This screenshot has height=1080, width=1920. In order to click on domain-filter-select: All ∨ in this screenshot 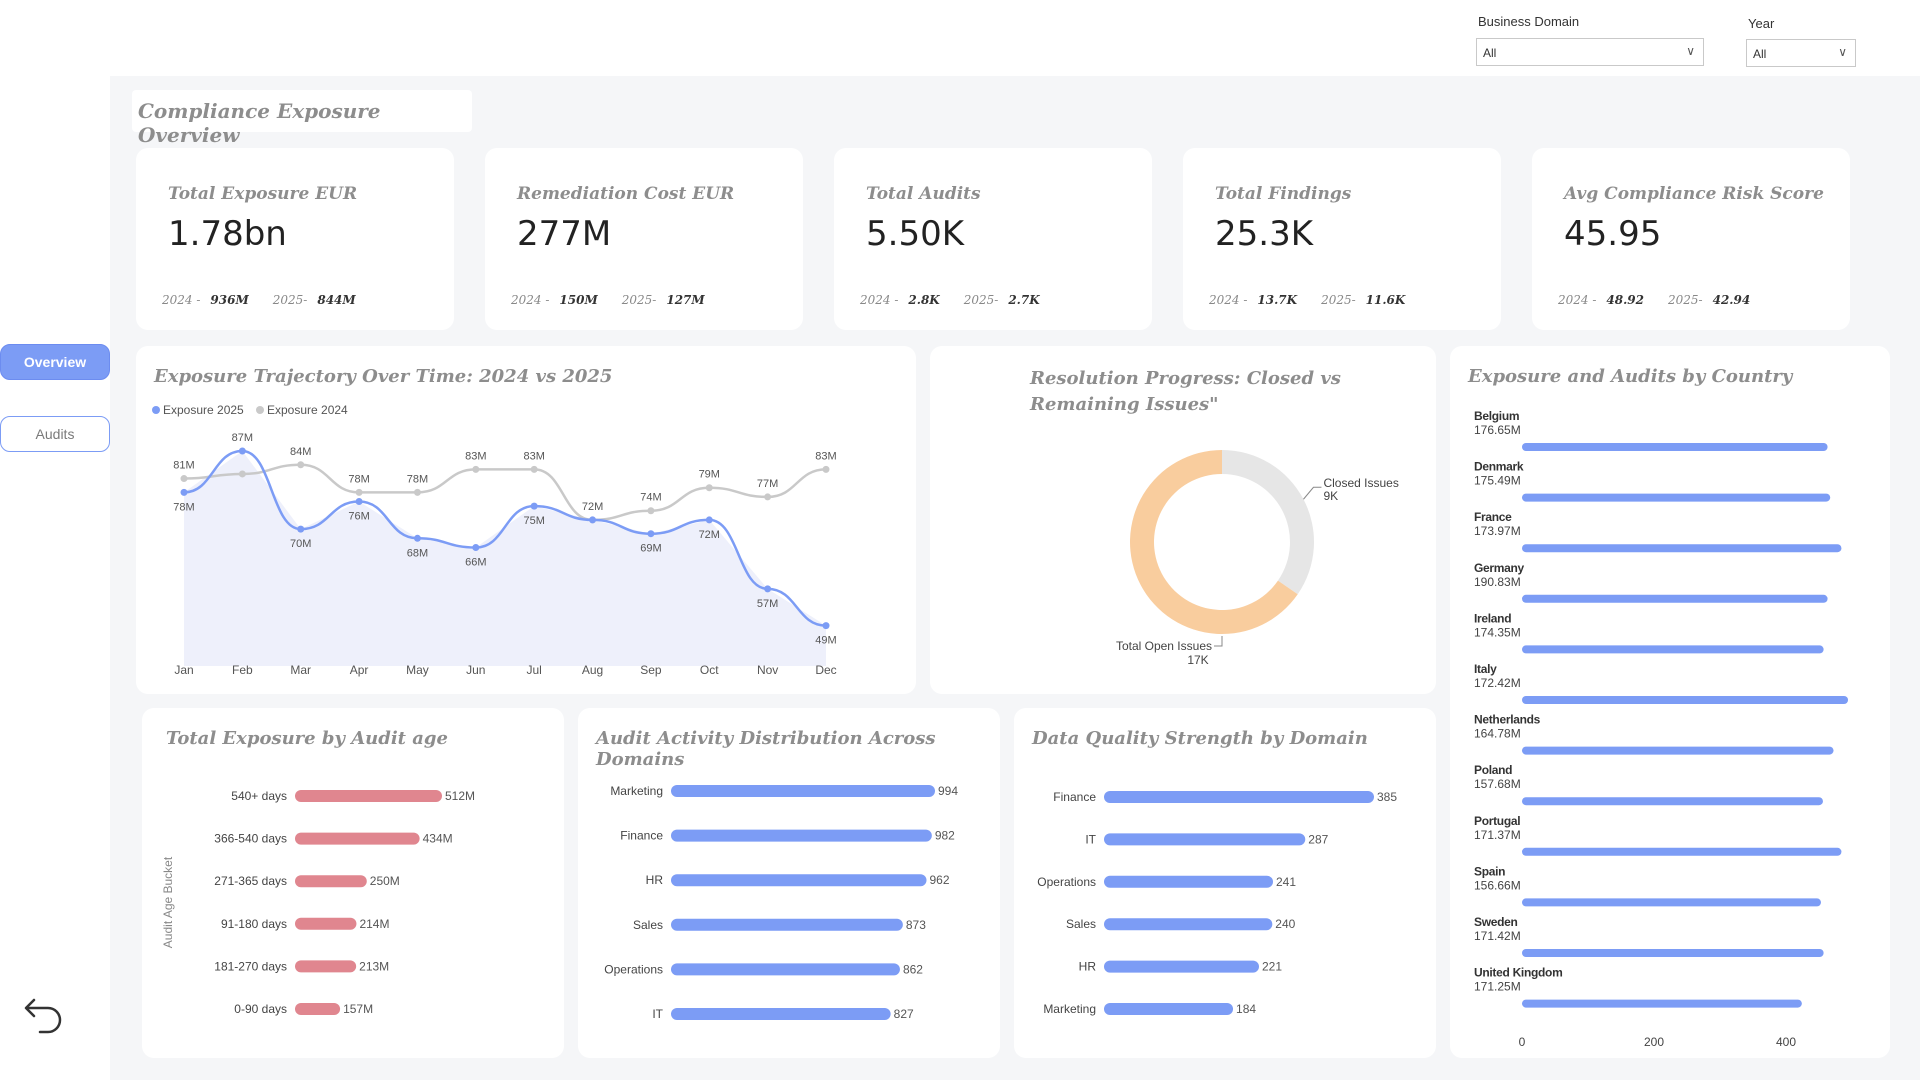, I will do `click(1590, 52)`.